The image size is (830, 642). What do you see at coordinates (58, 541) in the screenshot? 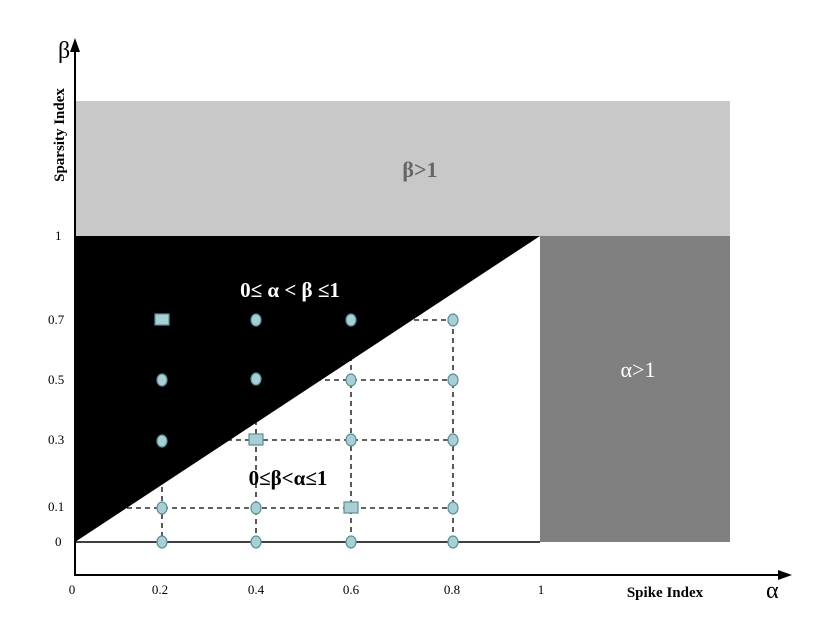
I see `y-tick-label: 0` at bounding box center [58, 541].